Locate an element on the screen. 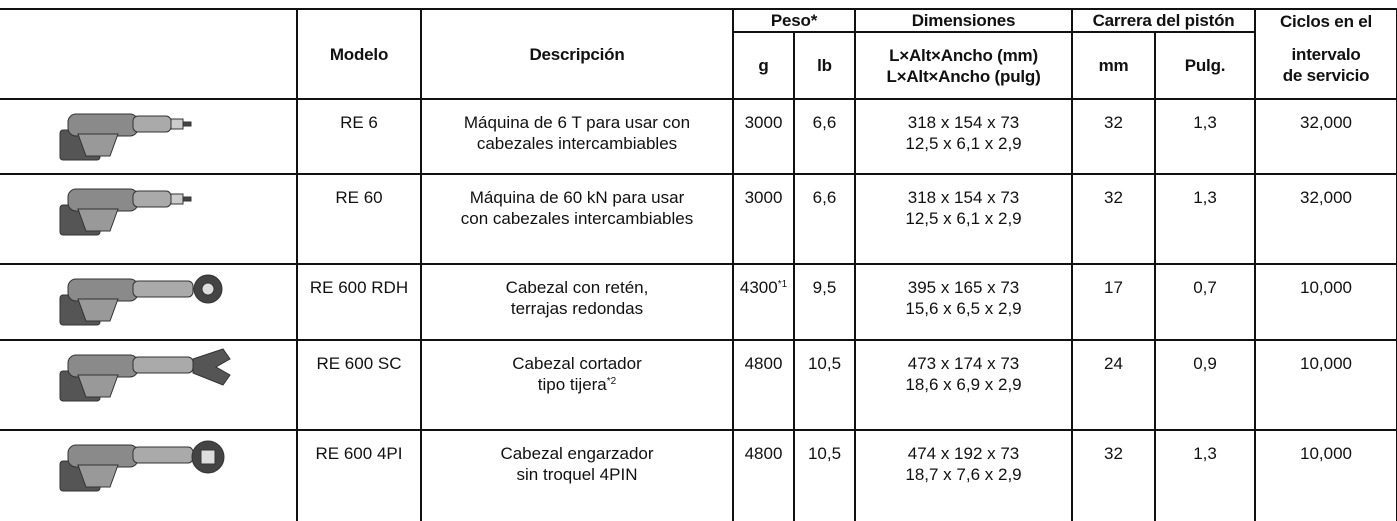 The width and height of the screenshot is (1397, 521). dim-line: 473 x 174 x 73 is located at coordinates (963, 363).